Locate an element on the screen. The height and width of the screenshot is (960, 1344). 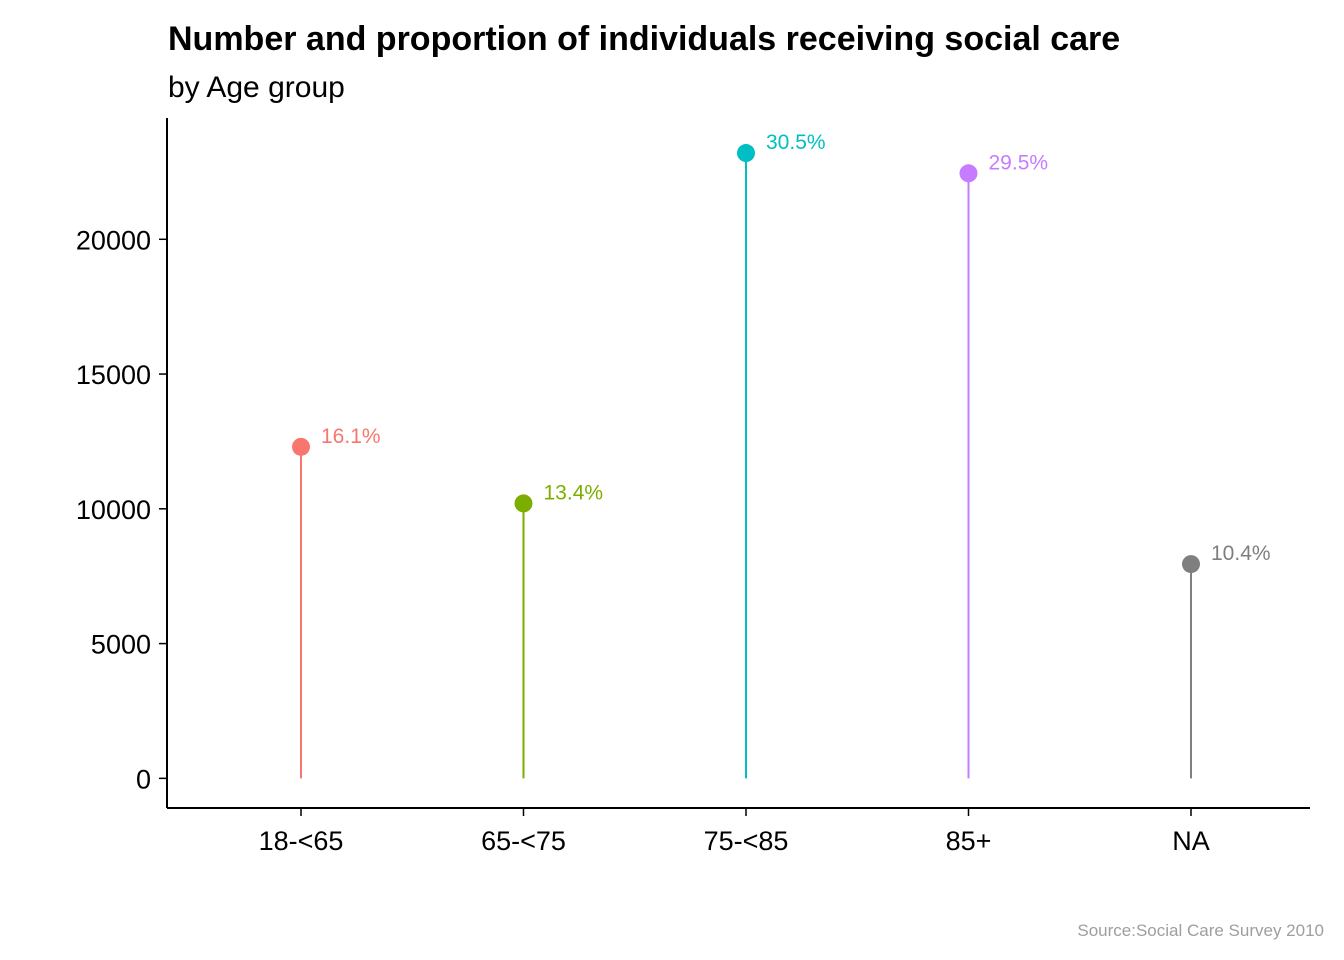
x-tick-label: NA is located at coordinates (1191, 841).